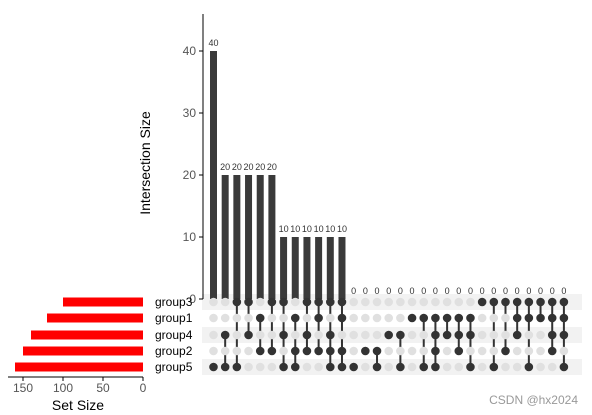 The height and width of the screenshot is (415, 592). I want to click on intersection-y-axis-label: Intersection Size, so click(145, 163).